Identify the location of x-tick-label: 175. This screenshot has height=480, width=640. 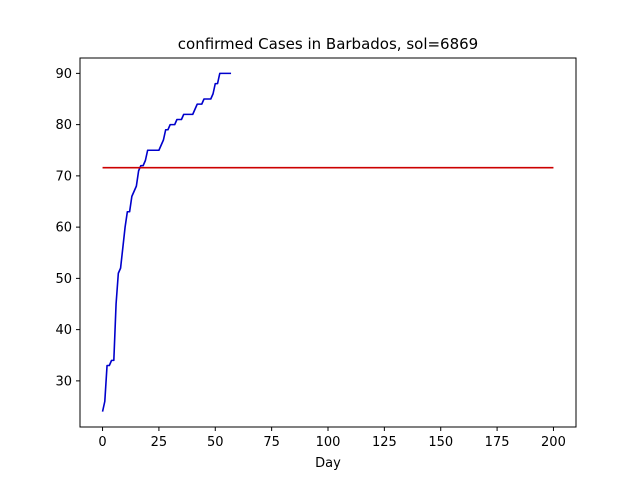
(497, 442).